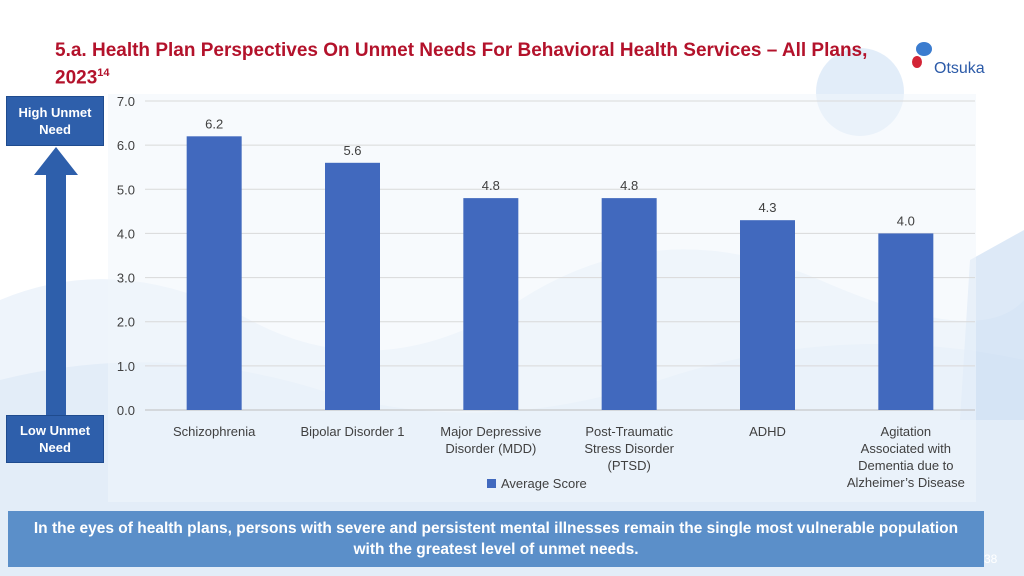 The width and height of the screenshot is (1024, 576). What do you see at coordinates (126, 189) in the screenshot?
I see `y-tick-label: 5.0` at bounding box center [126, 189].